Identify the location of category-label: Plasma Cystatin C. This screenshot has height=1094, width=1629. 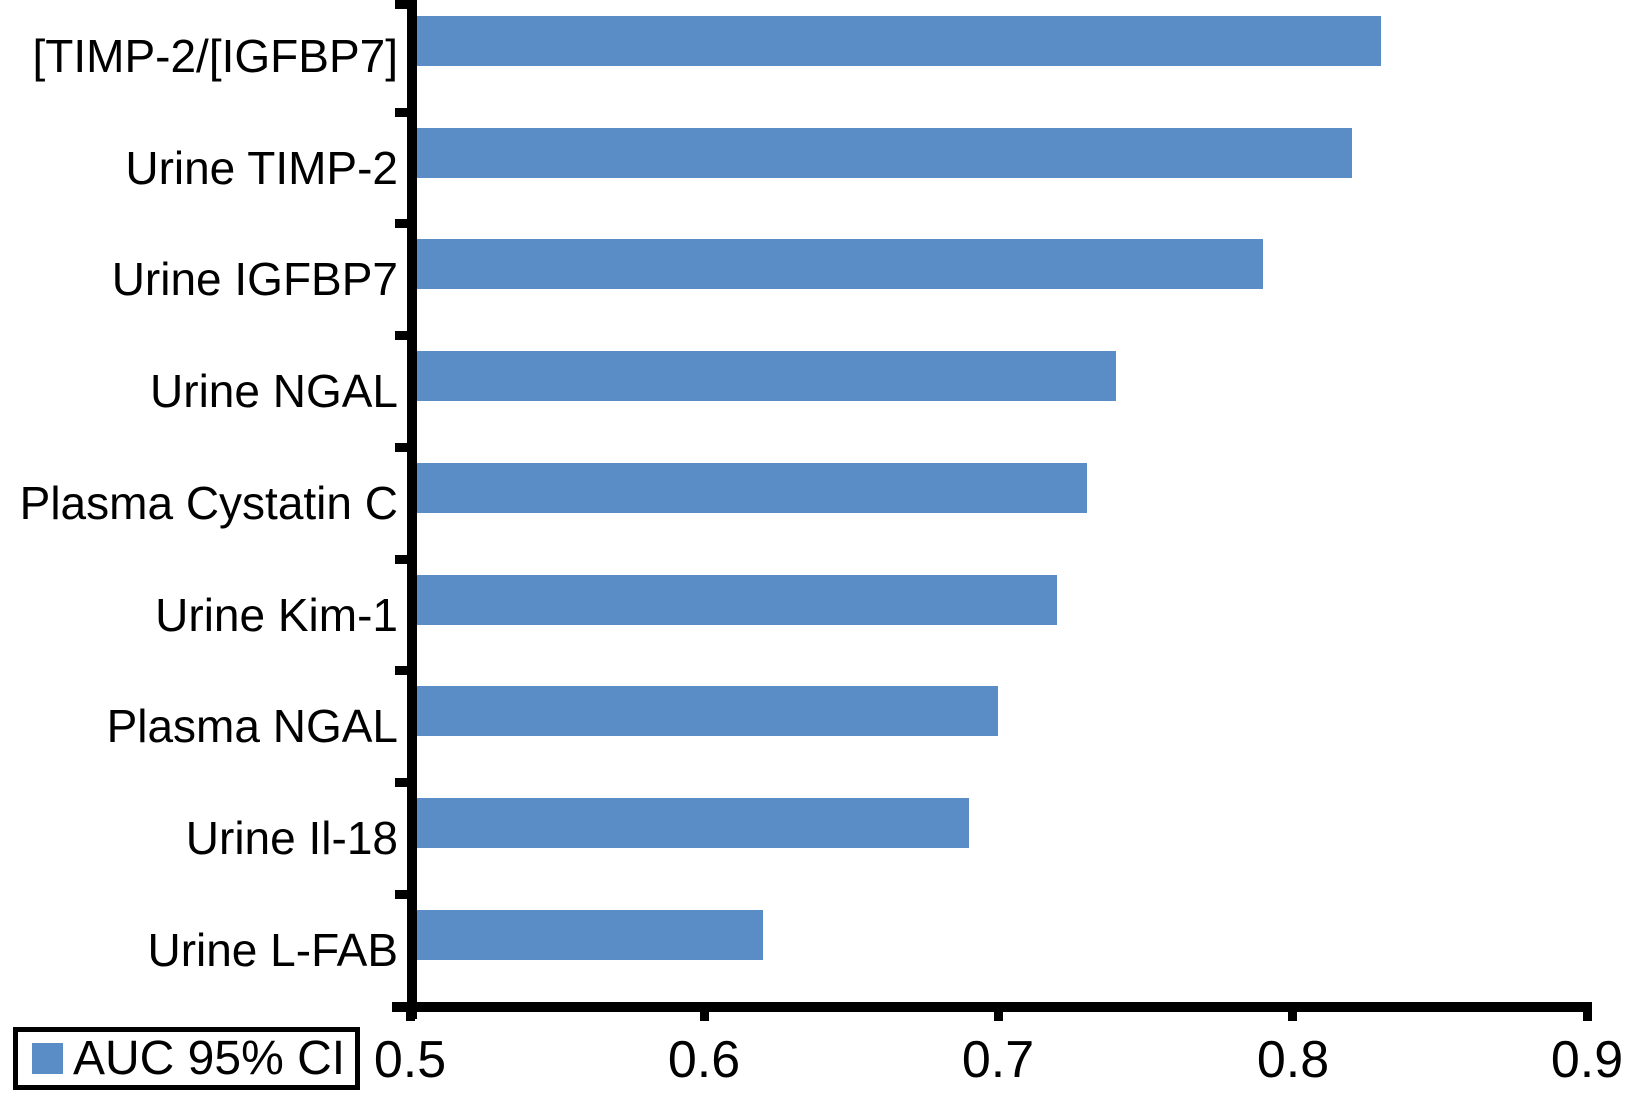
(208, 503).